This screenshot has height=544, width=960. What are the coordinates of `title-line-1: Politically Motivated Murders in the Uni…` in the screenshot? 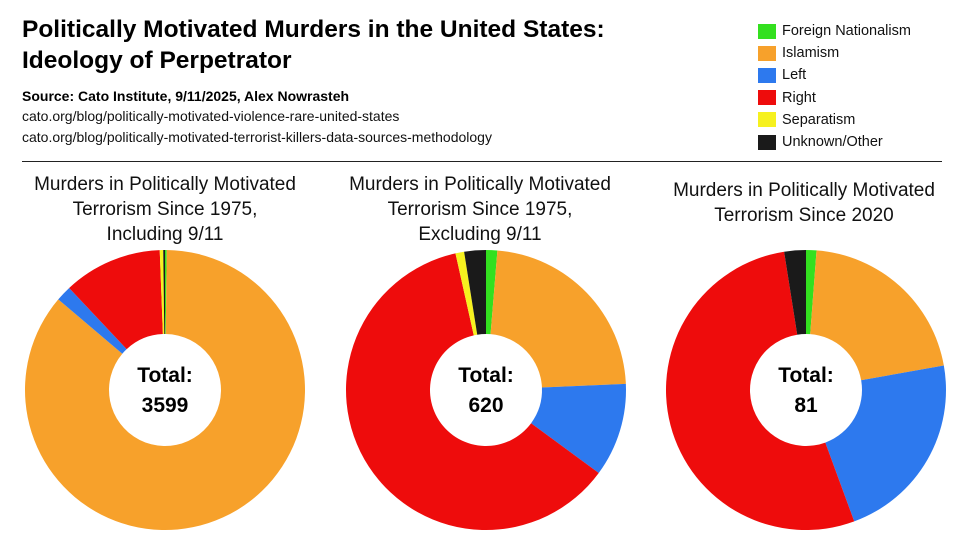 It's located at (313, 29).